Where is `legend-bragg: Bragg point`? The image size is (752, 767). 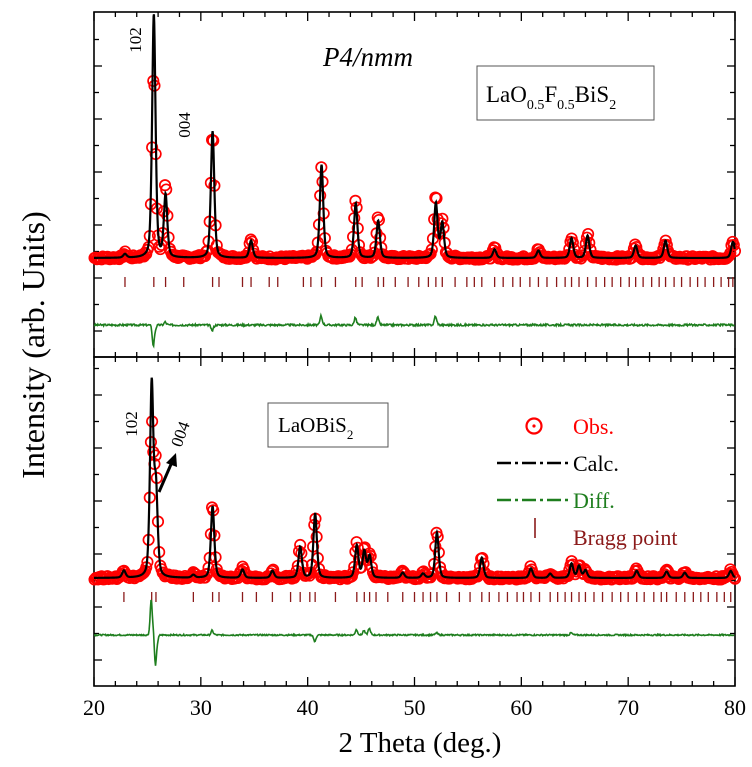
legend-bragg: Bragg point is located at coordinates (606, 534).